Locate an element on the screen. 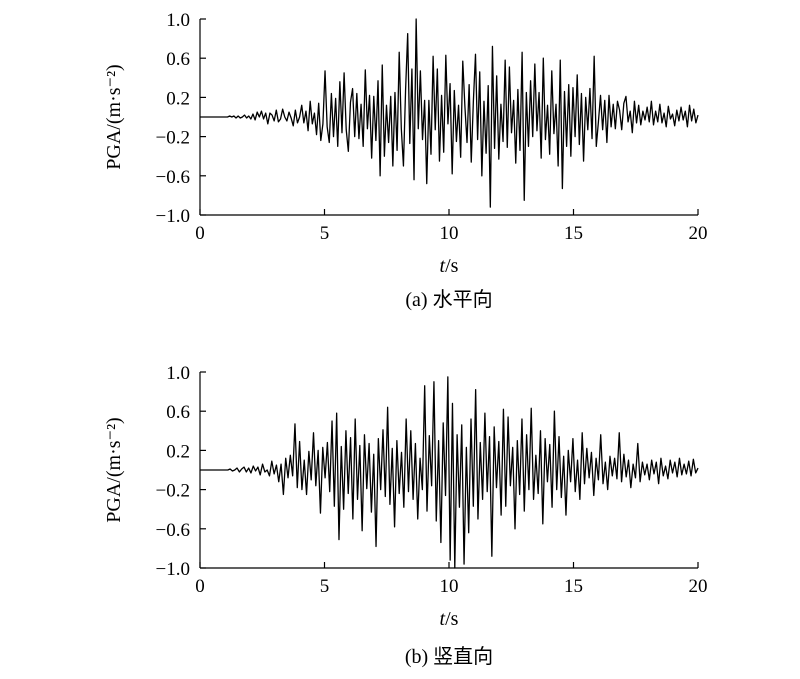 Image resolution: width=800 pixels, height=679 pixels. panel-caption: (b) 竖直向 is located at coordinates (449, 656).